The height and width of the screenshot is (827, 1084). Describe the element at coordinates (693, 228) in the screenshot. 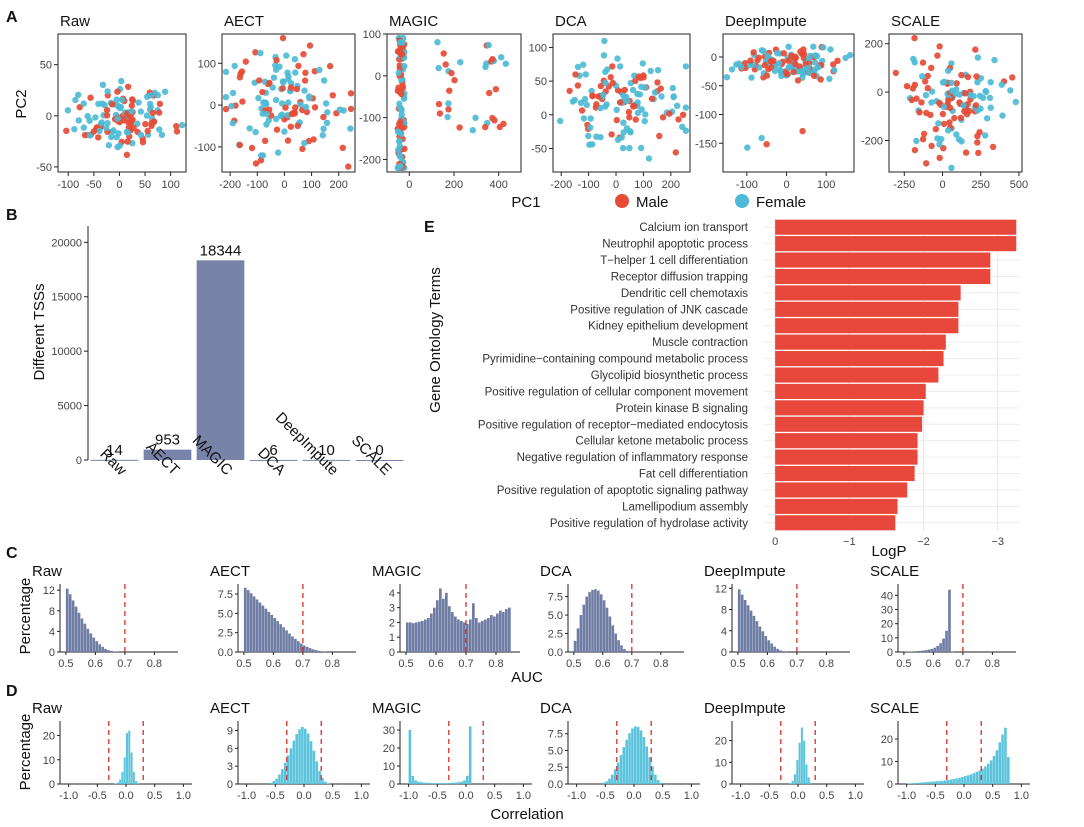

I see `go-term-label: Calcium ion transport` at that location.